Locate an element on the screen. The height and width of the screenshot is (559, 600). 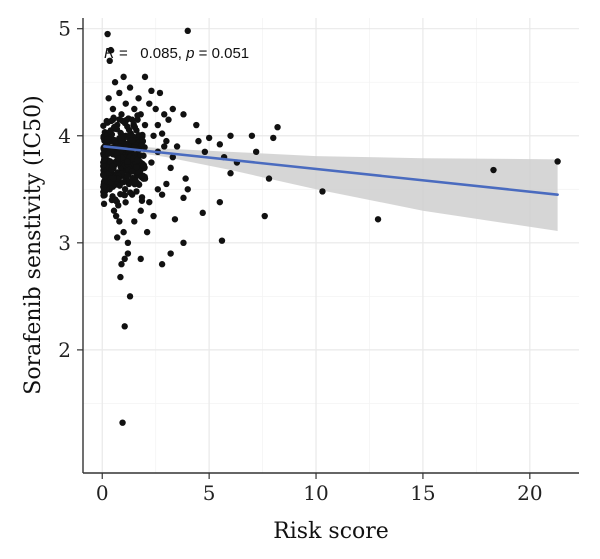
x-tick-label: 0 is located at coordinates (102, 493).